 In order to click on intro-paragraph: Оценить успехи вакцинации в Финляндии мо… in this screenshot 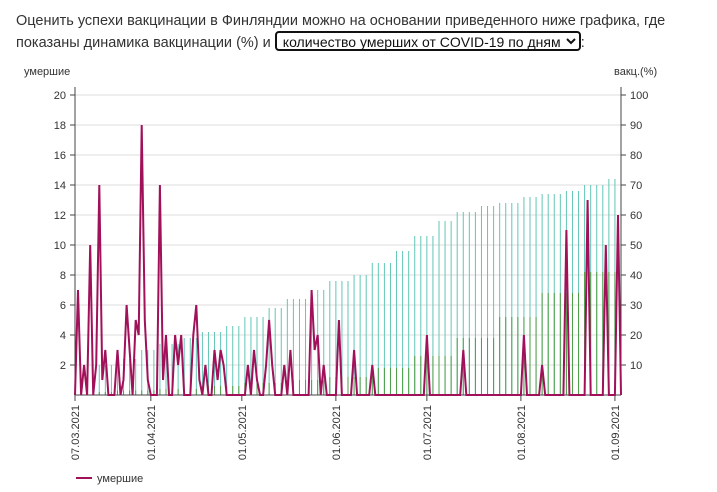, I will do `click(361, 32)`.